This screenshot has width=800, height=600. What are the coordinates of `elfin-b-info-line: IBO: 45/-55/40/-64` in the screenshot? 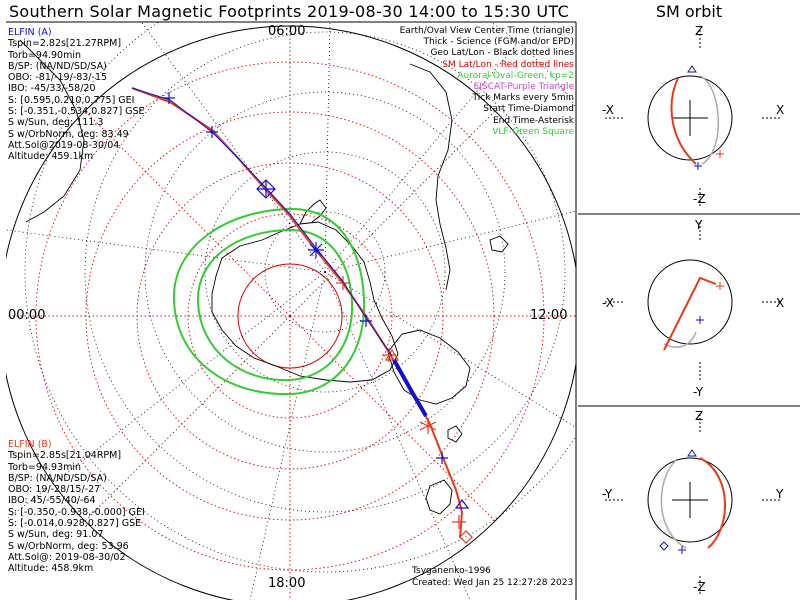 It's located at (52, 501).